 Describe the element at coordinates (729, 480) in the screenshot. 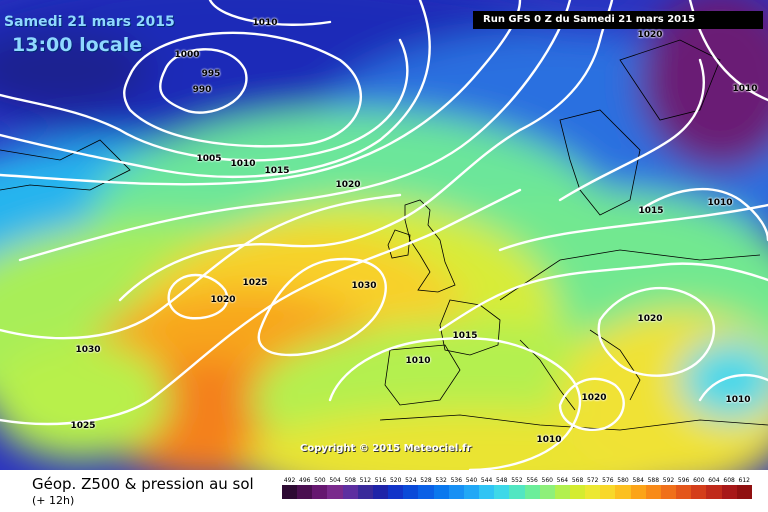

I see `scale-value: 608` at that location.